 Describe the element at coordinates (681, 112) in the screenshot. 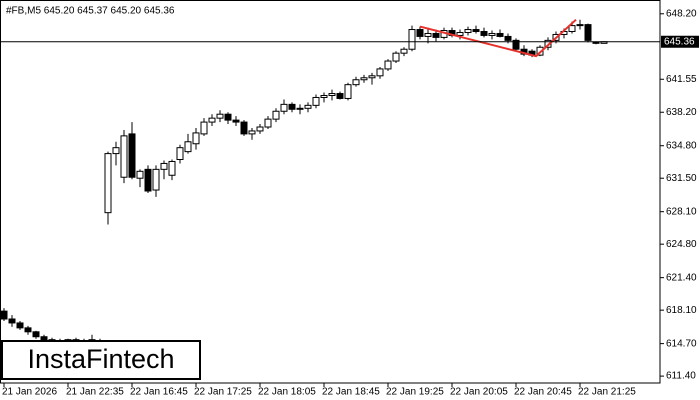

I see `y-tick-label: 638.20` at that location.